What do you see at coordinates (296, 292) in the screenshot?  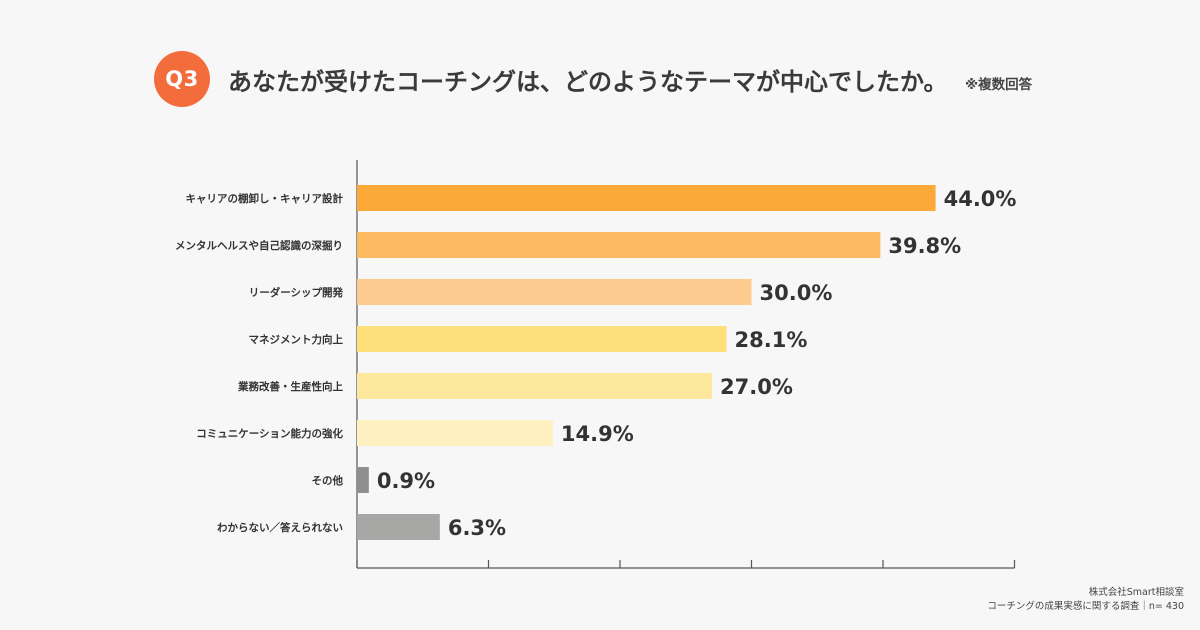 I see `category-label: リーダーシップ開発` at bounding box center [296, 292].